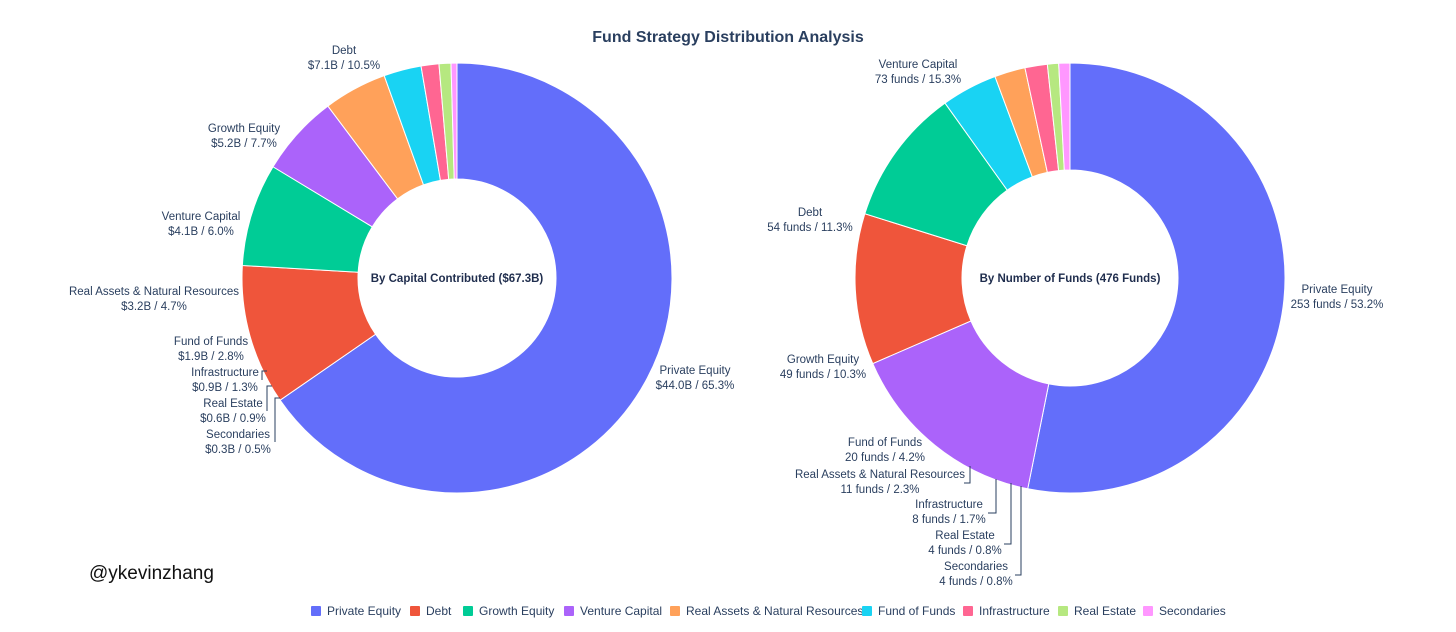 Image resolution: width=1456 pixels, height=632 pixels. What do you see at coordinates (344, 66) in the screenshot?
I see `slice-value-debt: $7.1B / 10.5%` at bounding box center [344, 66].